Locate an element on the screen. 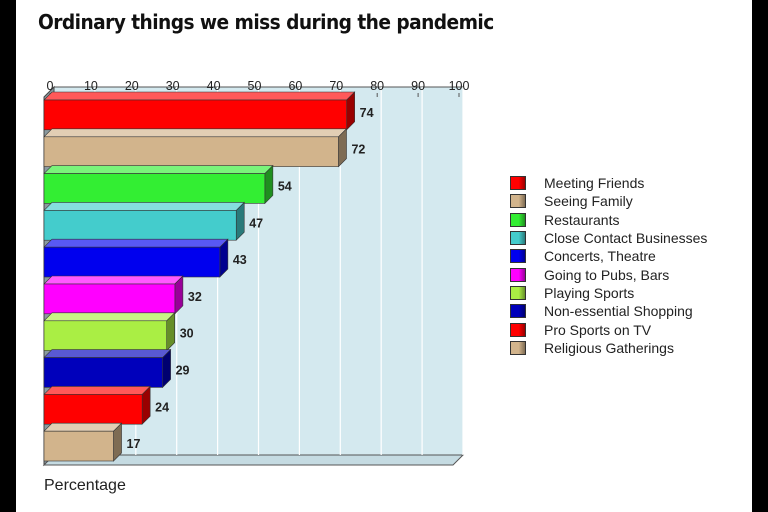  legend-label: Religious Gatherings is located at coordinates (609, 347).